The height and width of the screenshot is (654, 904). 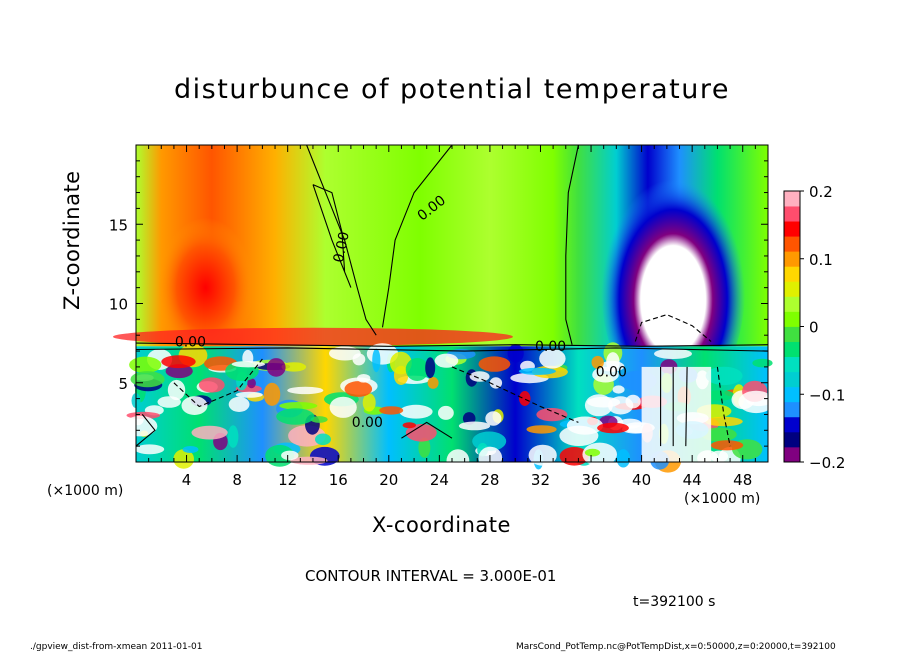 I want to click on x-tick-label: 40, so click(x=641, y=480).